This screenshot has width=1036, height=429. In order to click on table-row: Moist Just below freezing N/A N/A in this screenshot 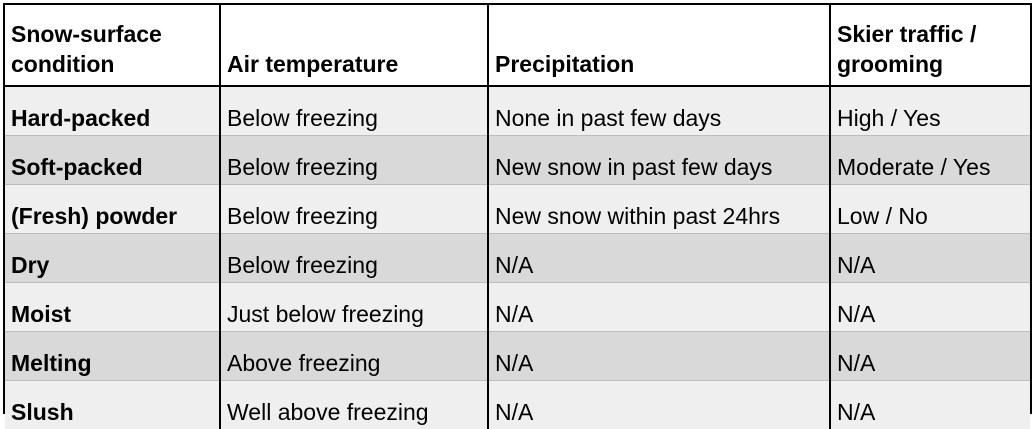, I will do `click(517, 307)`.